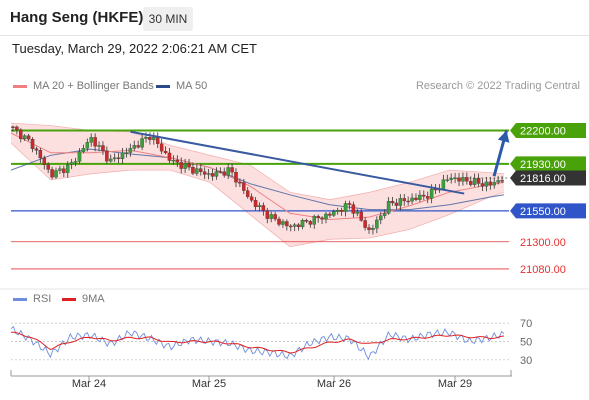 Image resolution: width=590 pixels, height=400 pixels. I want to click on price-label-21550: 21550.00, so click(548, 211).